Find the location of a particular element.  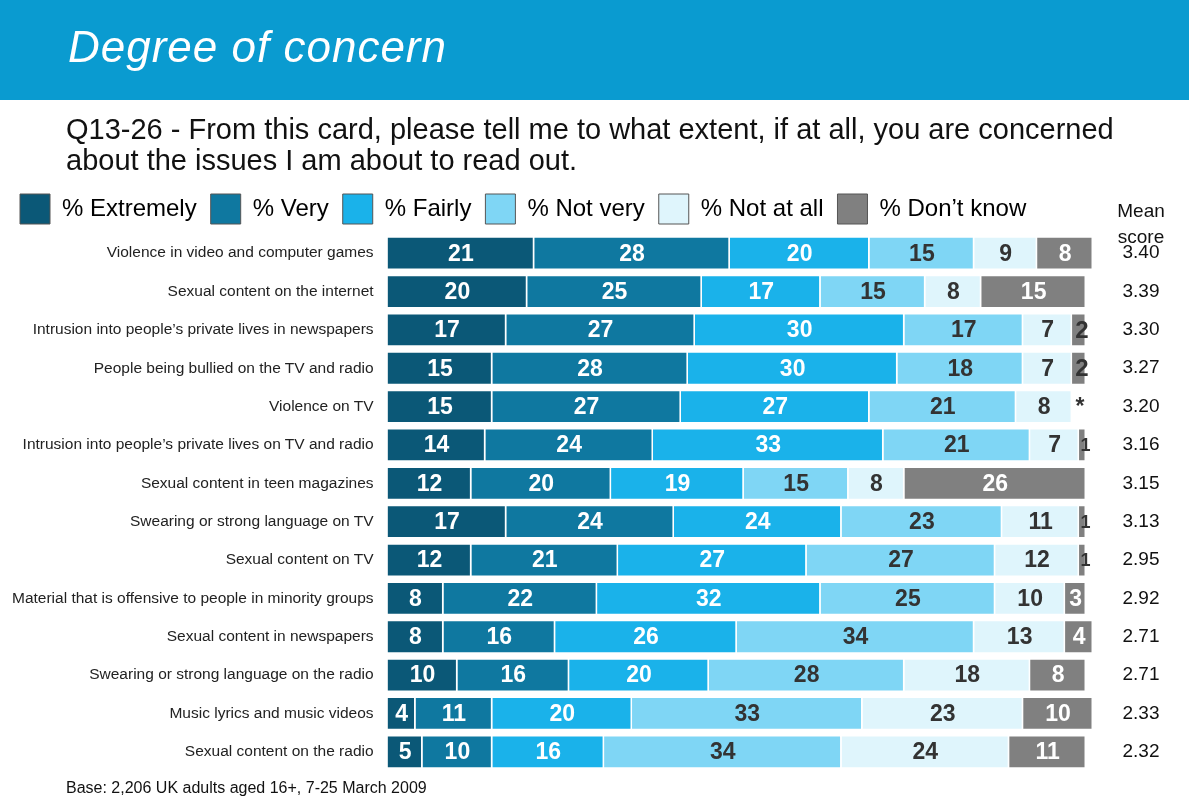

text: 2.32 is located at coordinates (1141, 751).